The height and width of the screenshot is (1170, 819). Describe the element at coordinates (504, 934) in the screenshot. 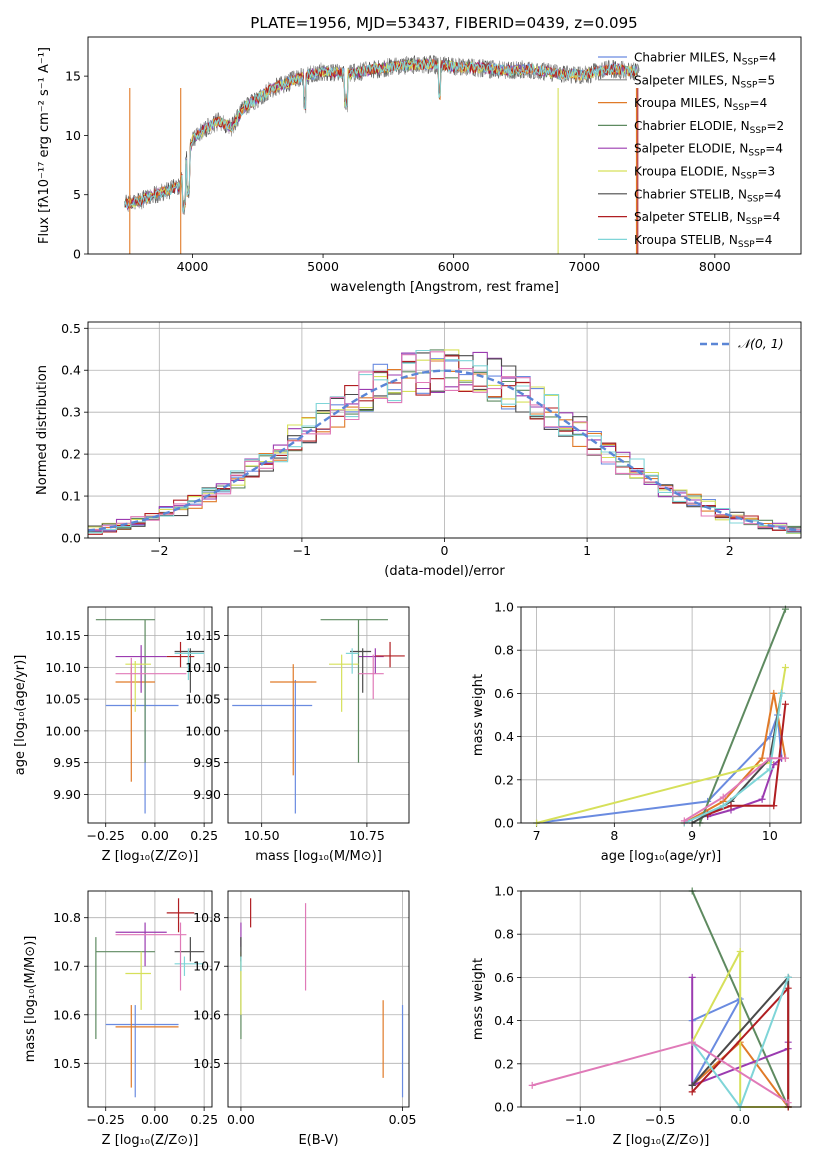

I see `y-tick-label: 0.8` at that location.